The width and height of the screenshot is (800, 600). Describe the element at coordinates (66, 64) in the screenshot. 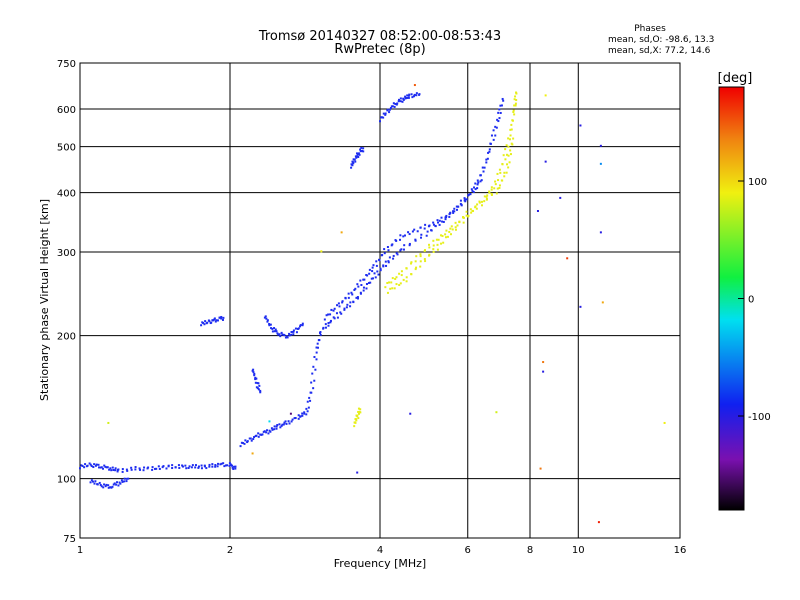

I see `y-tick-label: 750` at that location.